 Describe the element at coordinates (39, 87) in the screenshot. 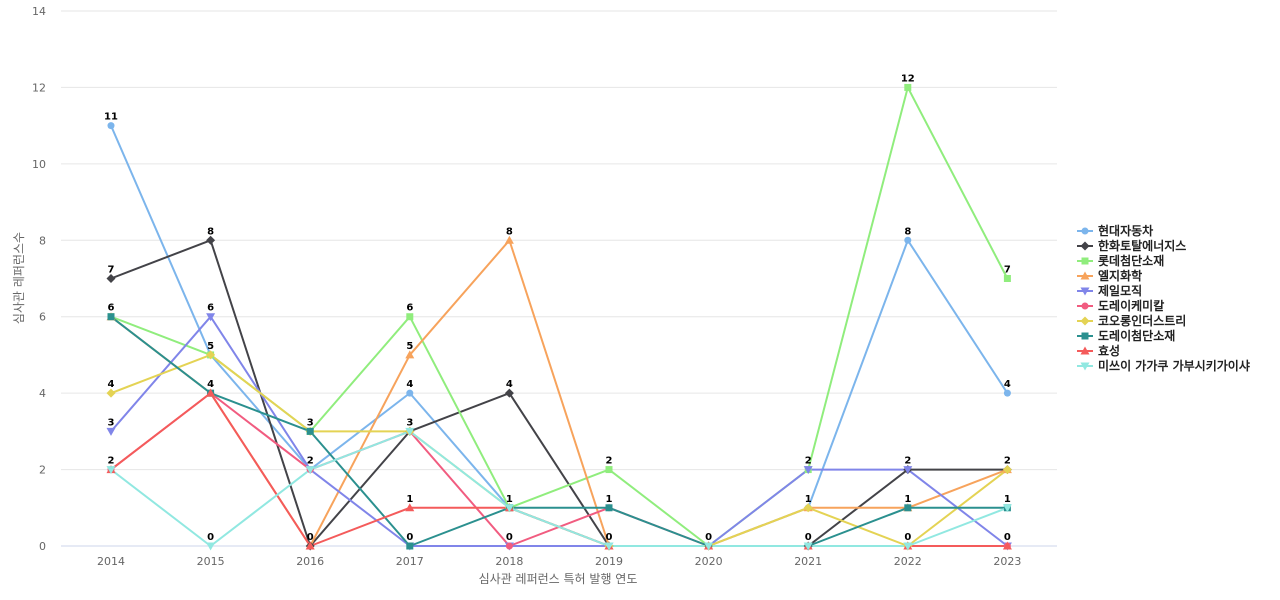

I see `y-tick-label: 12` at that location.